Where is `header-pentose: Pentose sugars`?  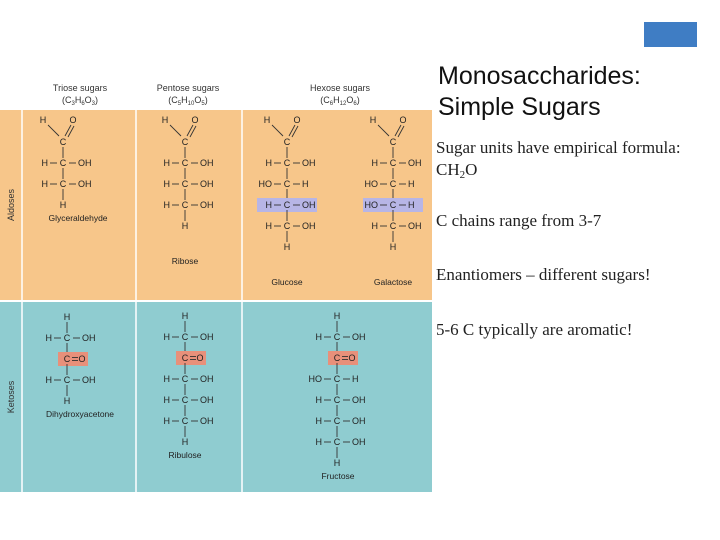 header-pentose: Pentose sugars is located at coordinates (188, 88).